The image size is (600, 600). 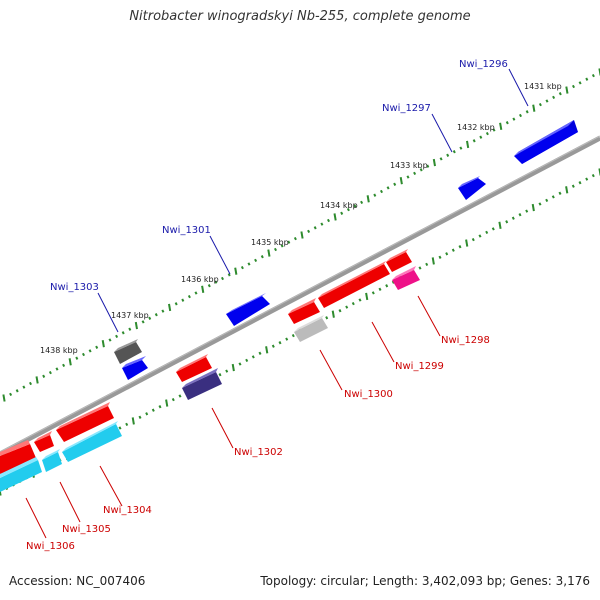 I want to click on kbp-label: 1431 kbp, so click(x=543, y=86).